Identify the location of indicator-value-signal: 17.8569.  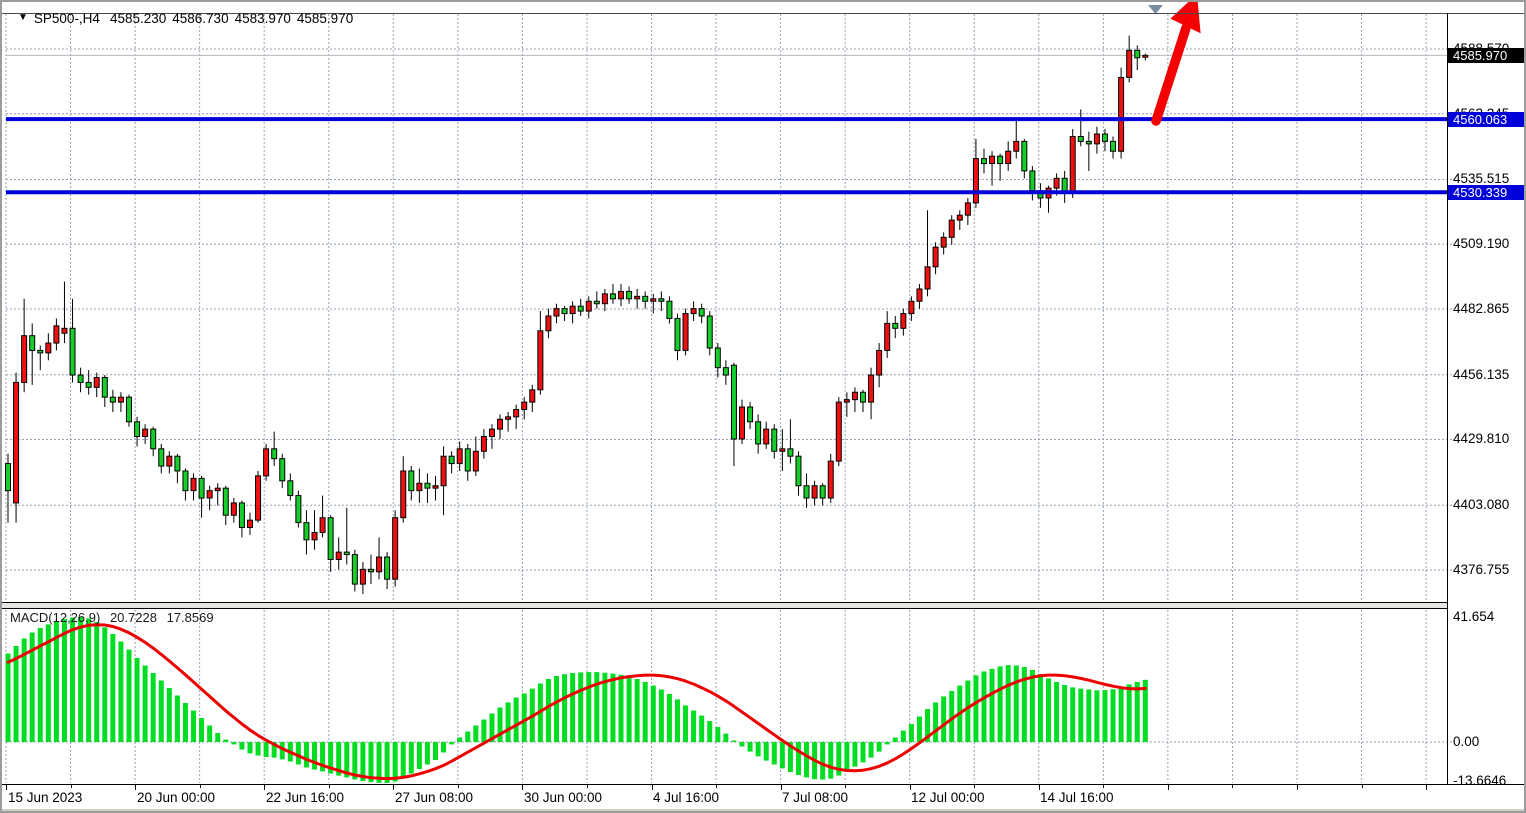
(190, 617).